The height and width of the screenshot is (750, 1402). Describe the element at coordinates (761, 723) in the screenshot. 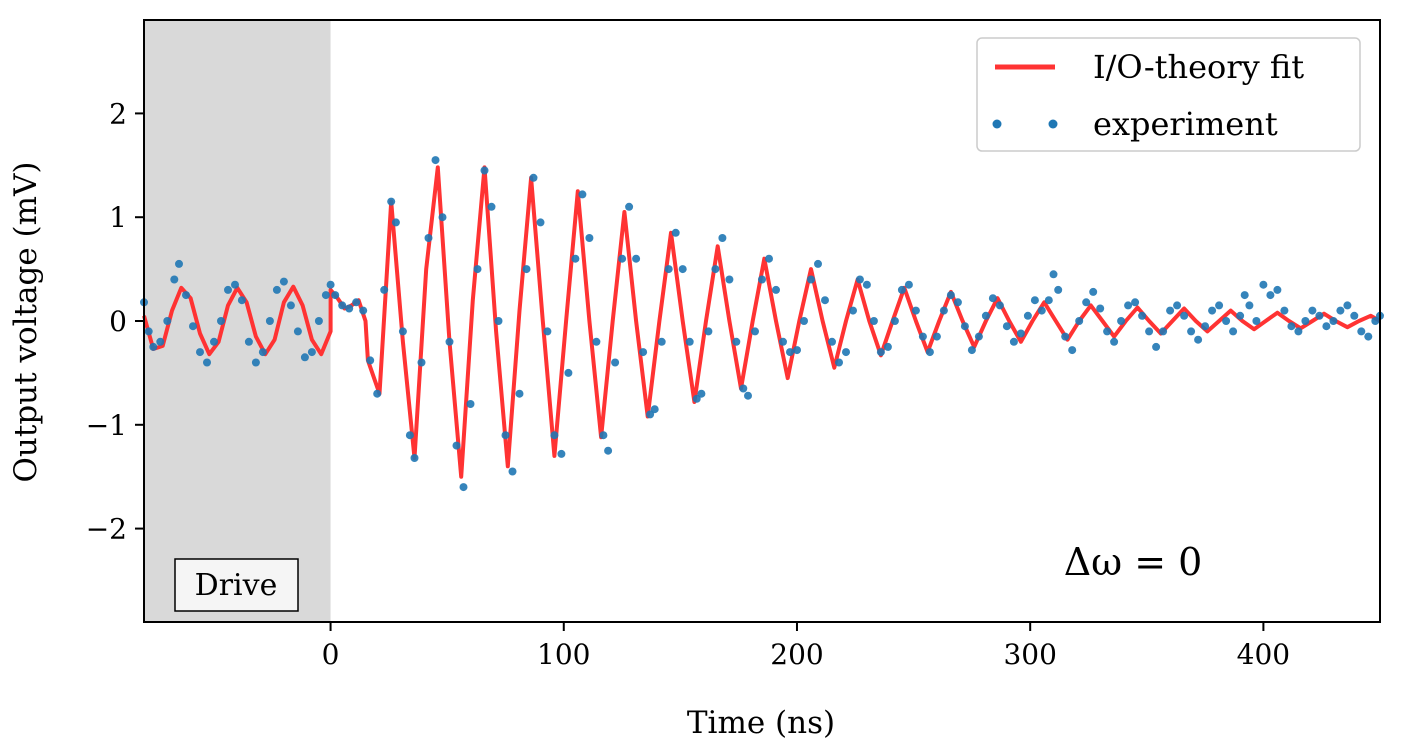

I see `x-axis-title: Time (ns)` at that location.